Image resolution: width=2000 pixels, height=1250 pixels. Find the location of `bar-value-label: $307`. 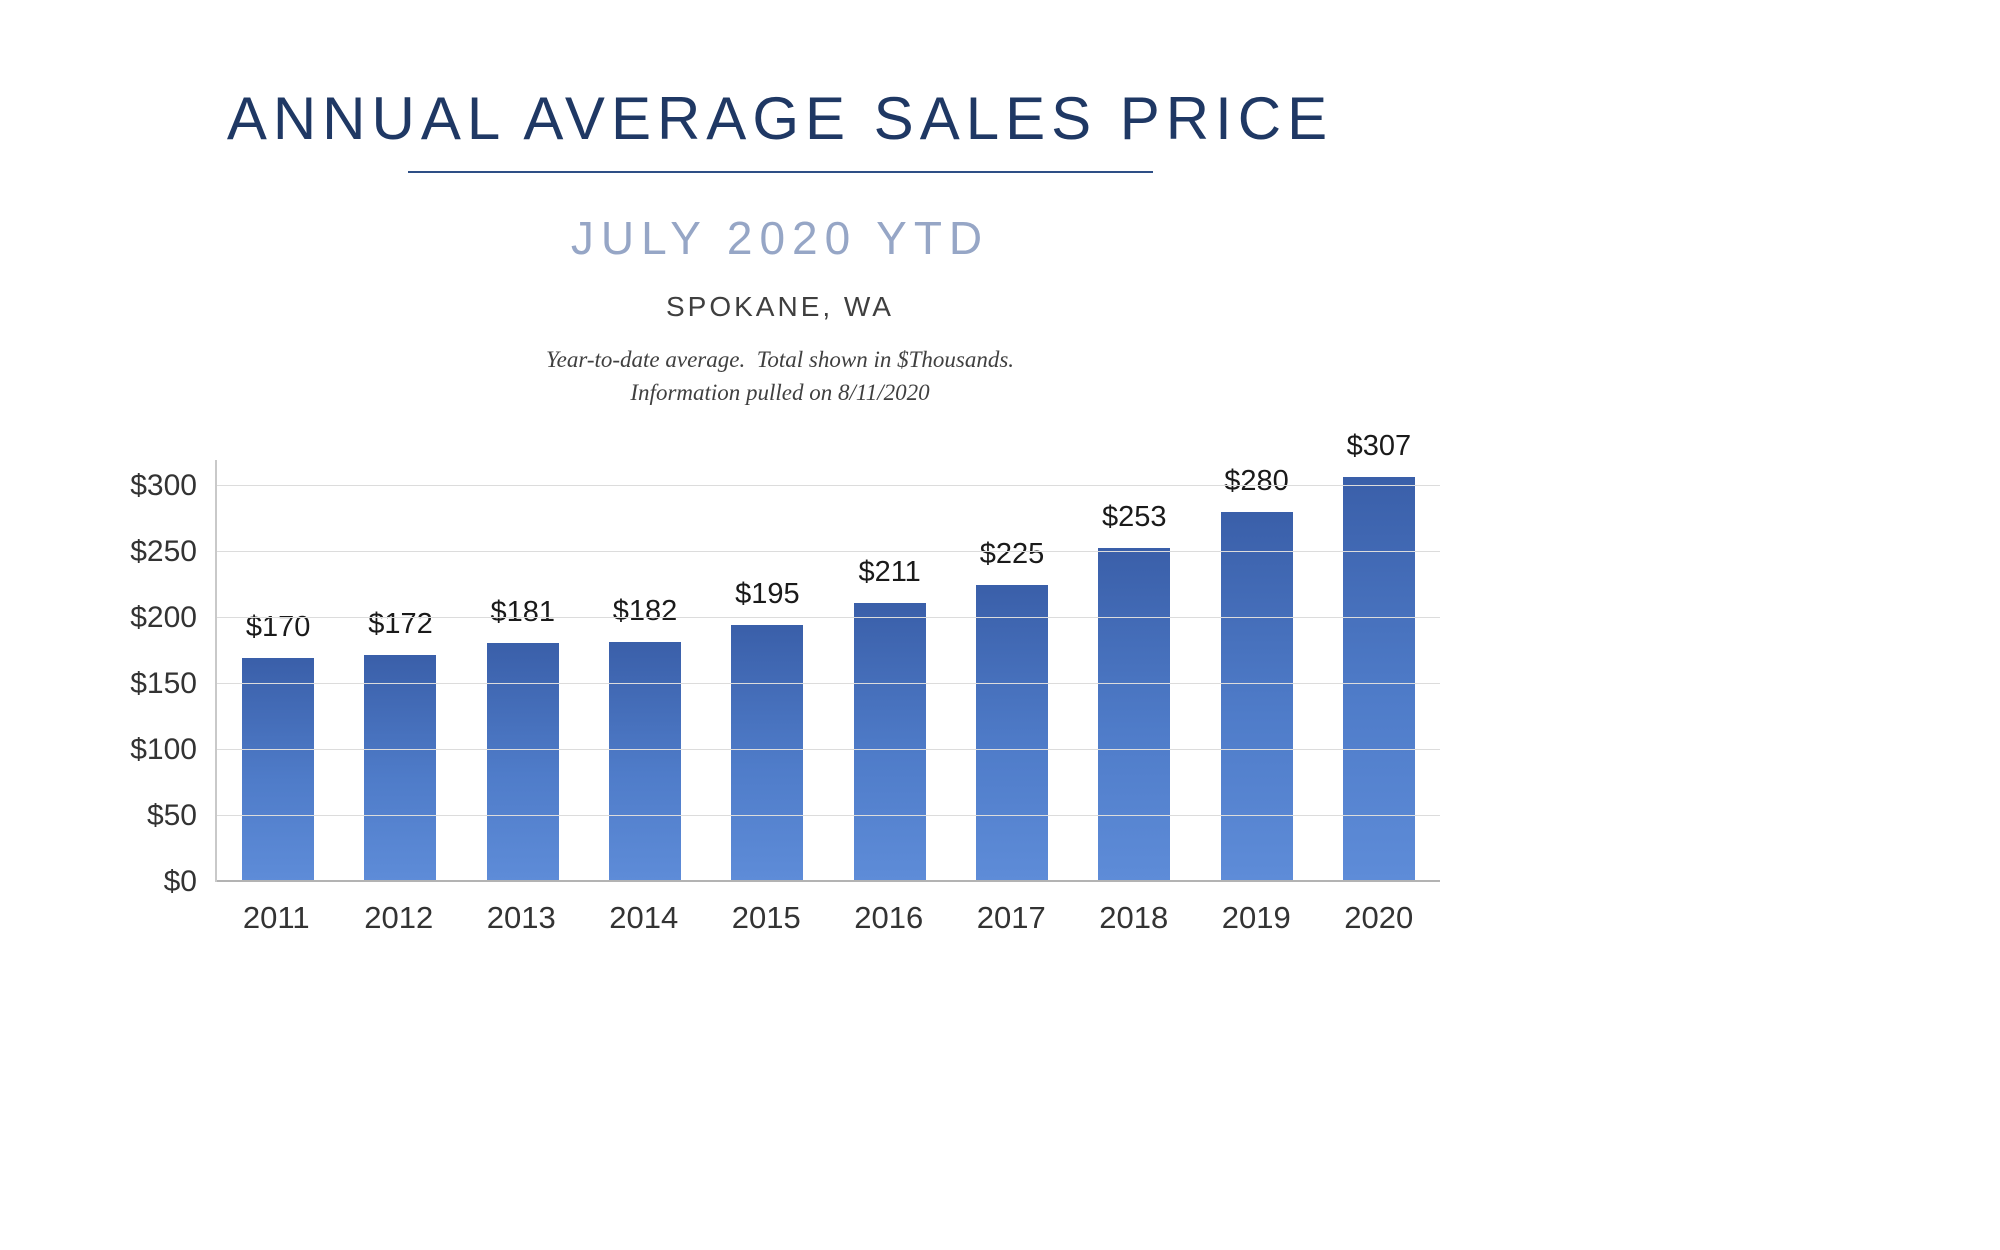

bar-value-label: $307 is located at coordinates (1379, 445).